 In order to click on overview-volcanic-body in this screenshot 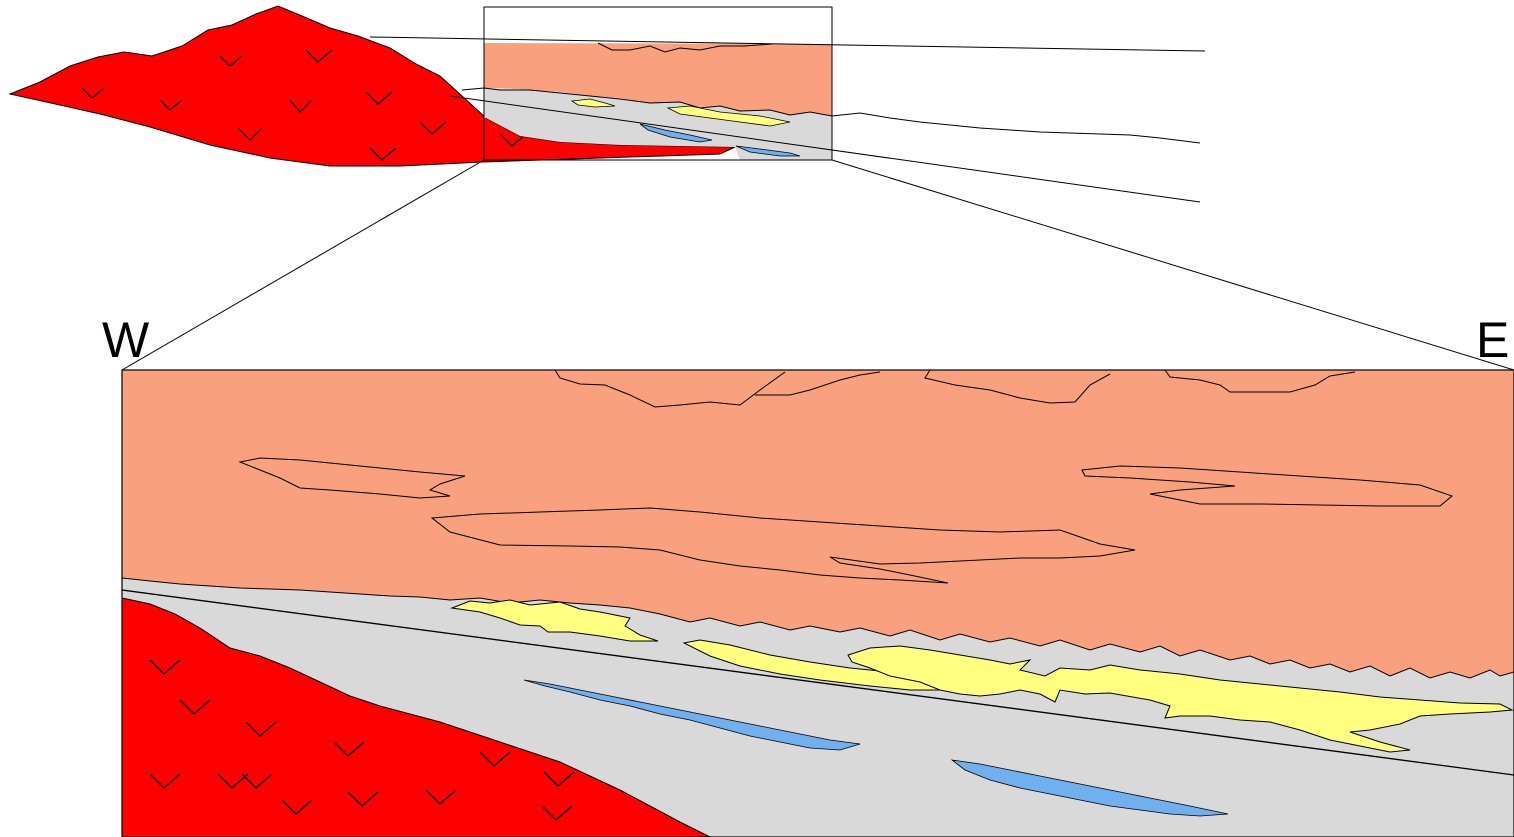, I will do `click(372, 86)`.